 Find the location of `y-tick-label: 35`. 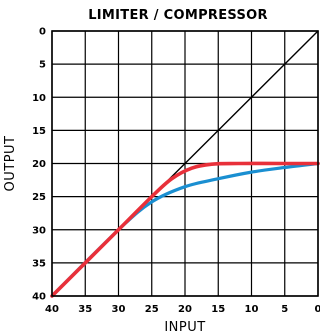

y-tick-label: 35 is located at coordinates (39, 263).